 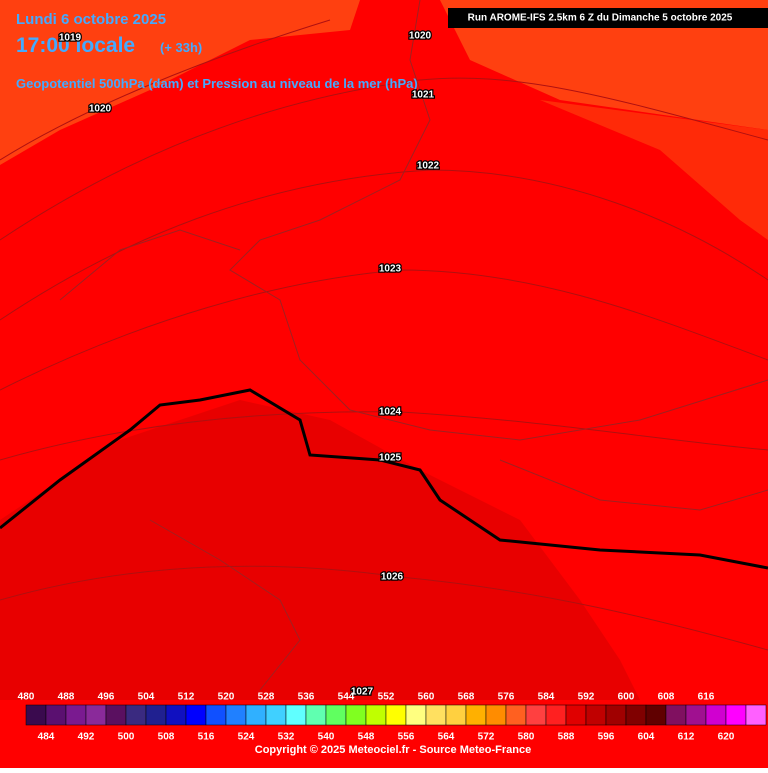 What do you see at coordinates (390, 412) in the screenshot?
I see `isobar-label: 1024` at bounding box center [390, 412].